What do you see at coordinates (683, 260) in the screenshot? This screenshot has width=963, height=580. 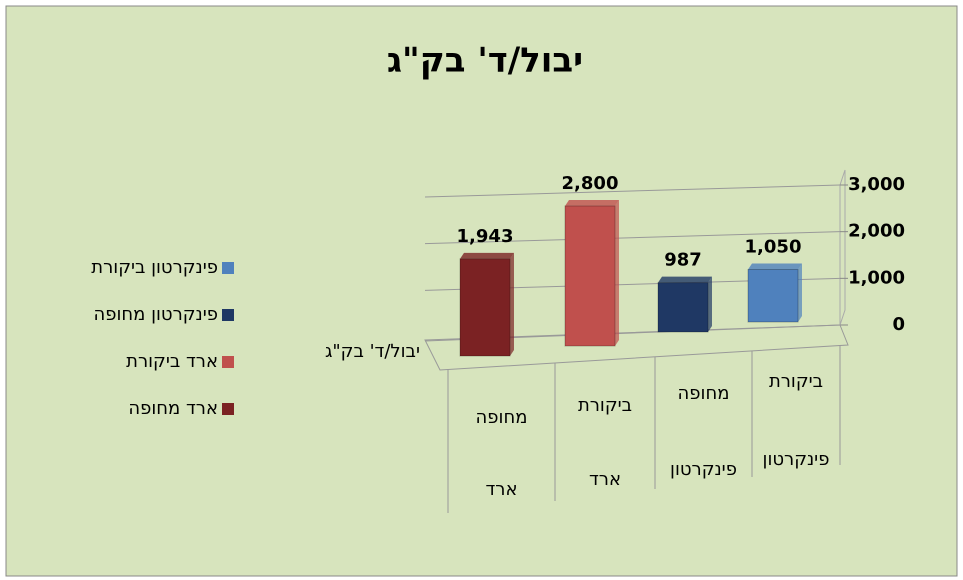 I see `data-label: 987` at bounding box center [683, 260].